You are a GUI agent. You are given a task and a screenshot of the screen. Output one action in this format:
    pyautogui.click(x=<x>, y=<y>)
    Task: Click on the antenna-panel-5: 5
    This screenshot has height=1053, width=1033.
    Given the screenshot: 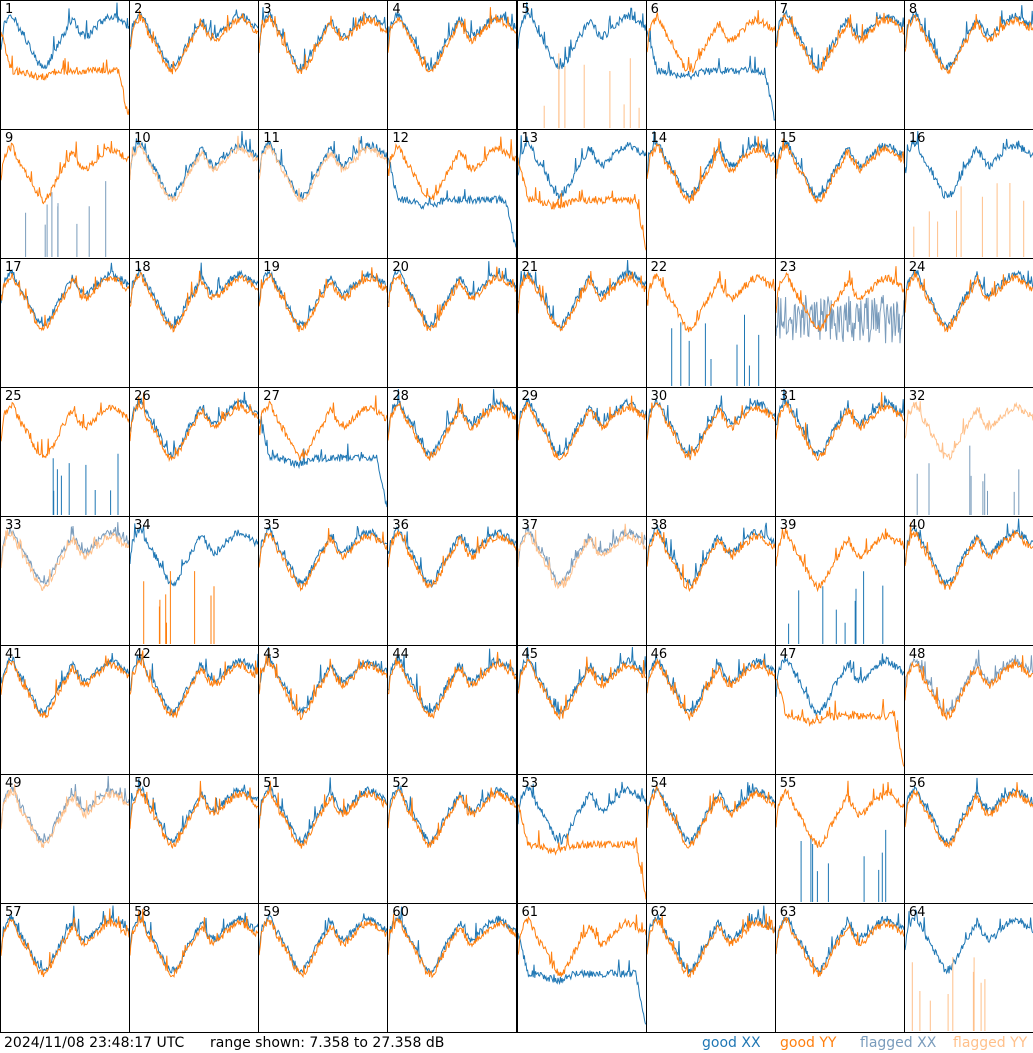 What is the action you would take?
    pyautogui.click(x=581, y=65)
    